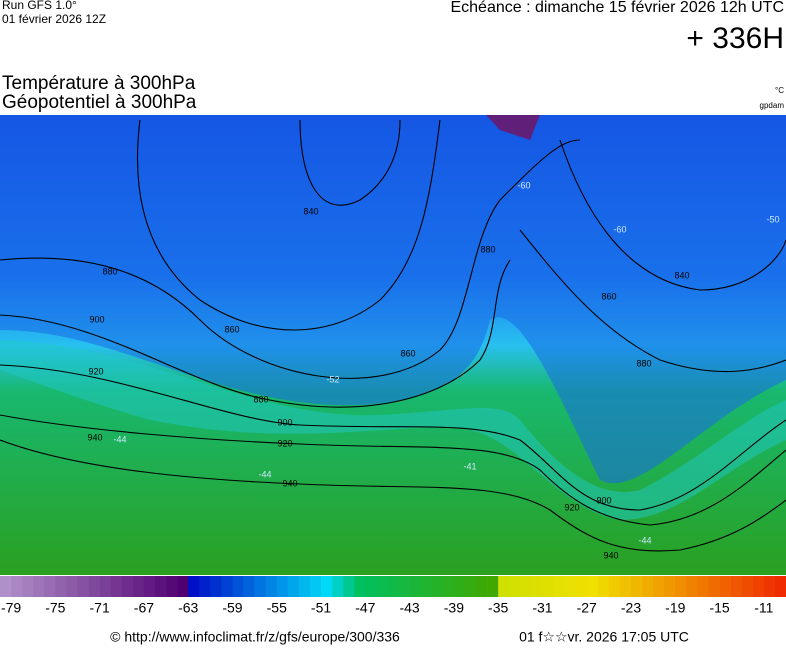 The image size is (786, 648). I want to click on lead-time: + 336H, so click(735, 38).